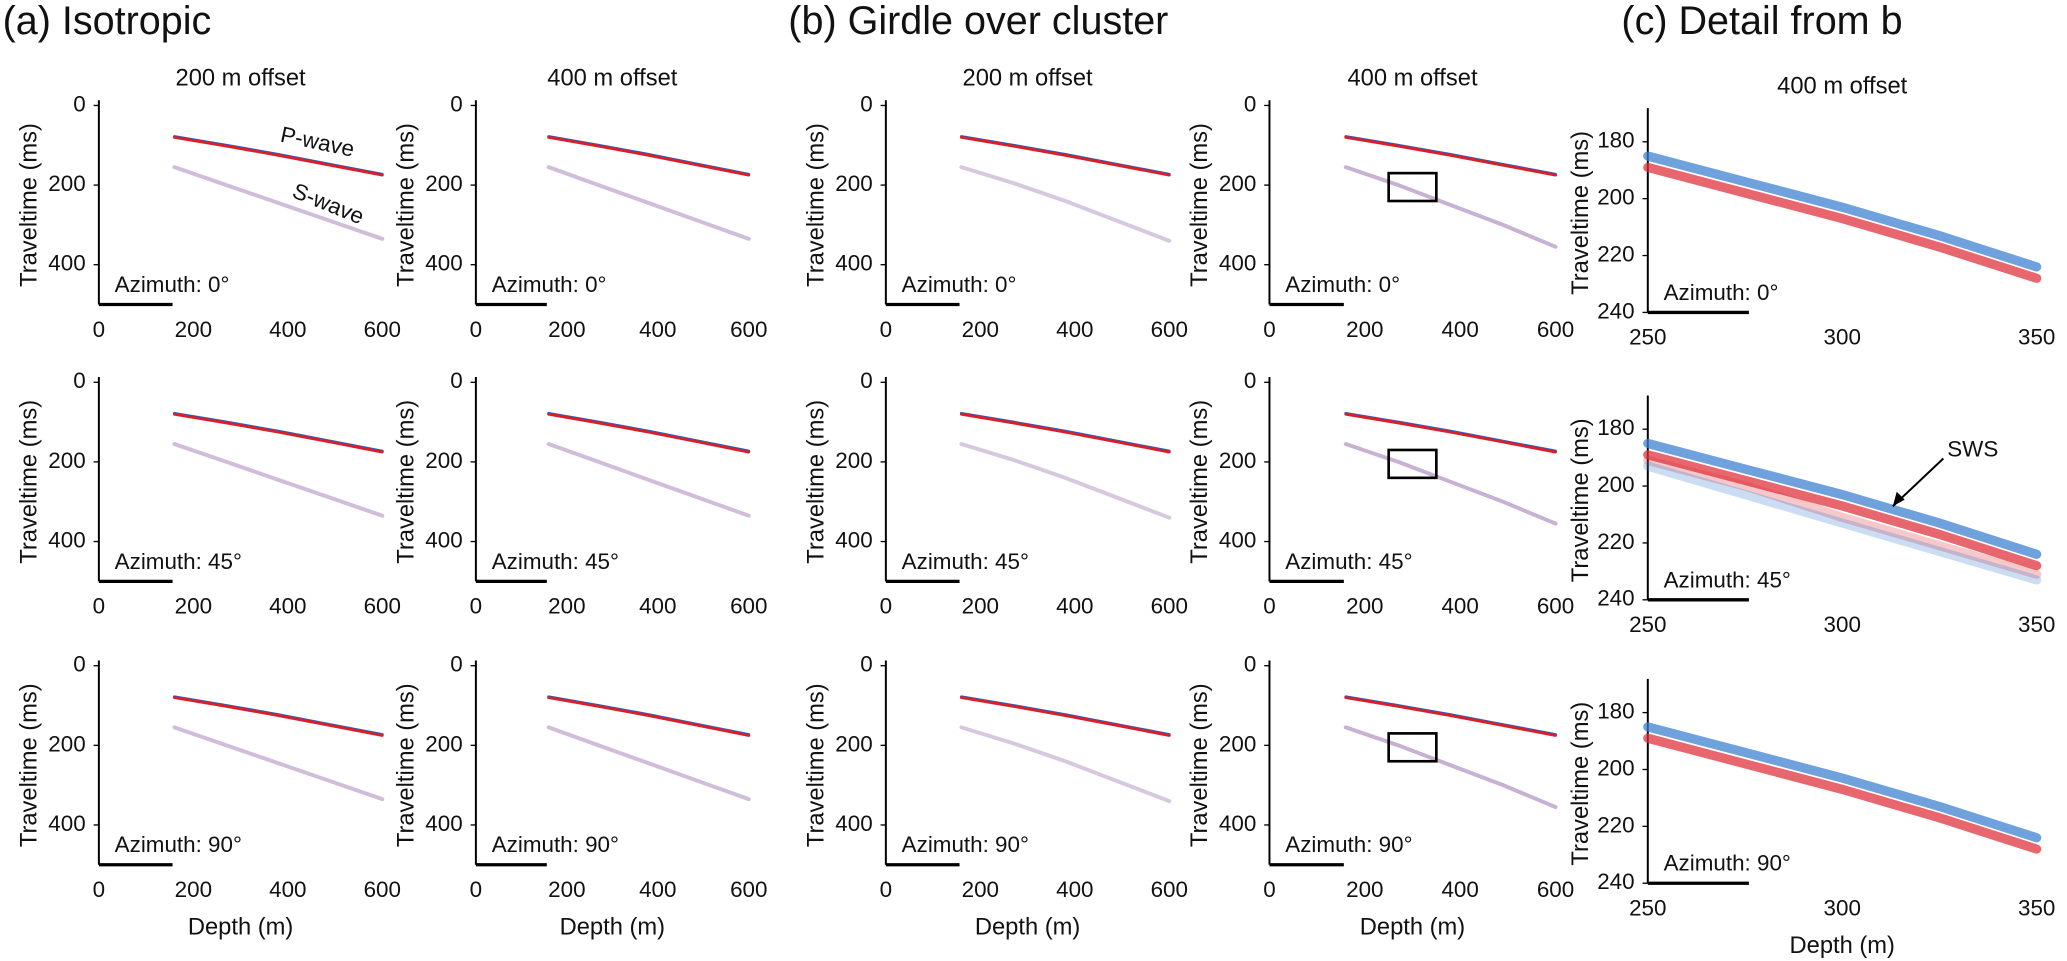  I want to click on panel-title: (b) Girdle over cluster, so click(978, 21).